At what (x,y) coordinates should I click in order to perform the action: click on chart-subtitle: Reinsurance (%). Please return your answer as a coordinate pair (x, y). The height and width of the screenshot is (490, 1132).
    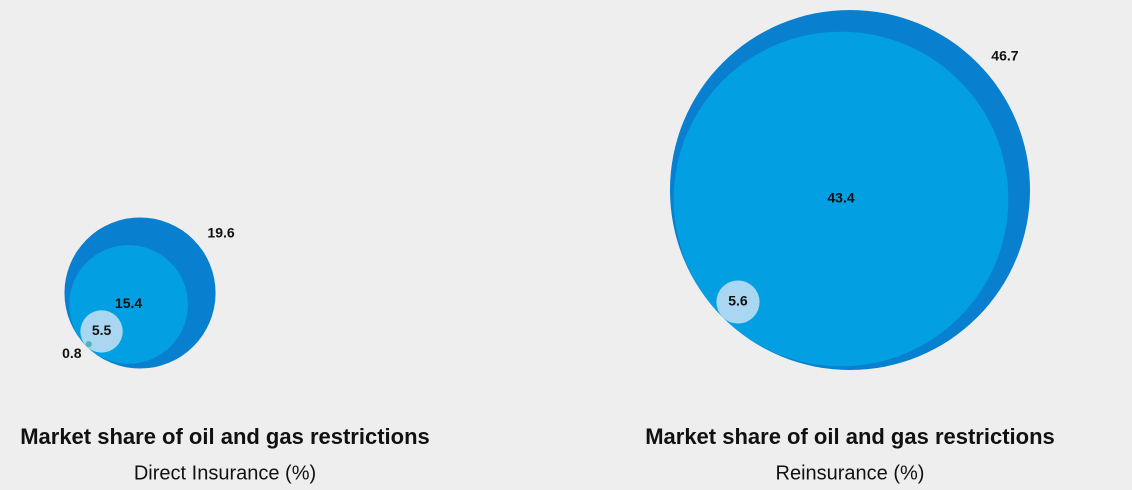
    Looking at the image, I should click on (850, 473).